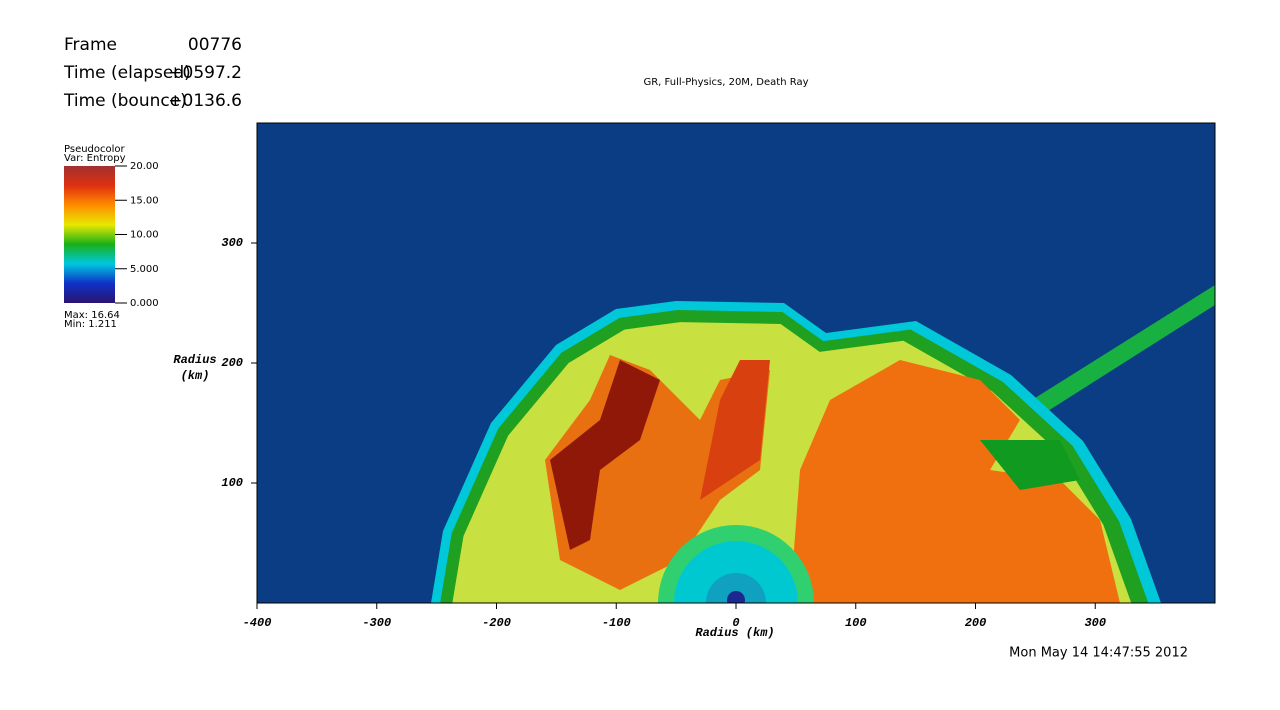  What do you see at coordinates (376, 623) in the screenshot?
I see `x-tick-label: -300` at bounding box center [376, 623].